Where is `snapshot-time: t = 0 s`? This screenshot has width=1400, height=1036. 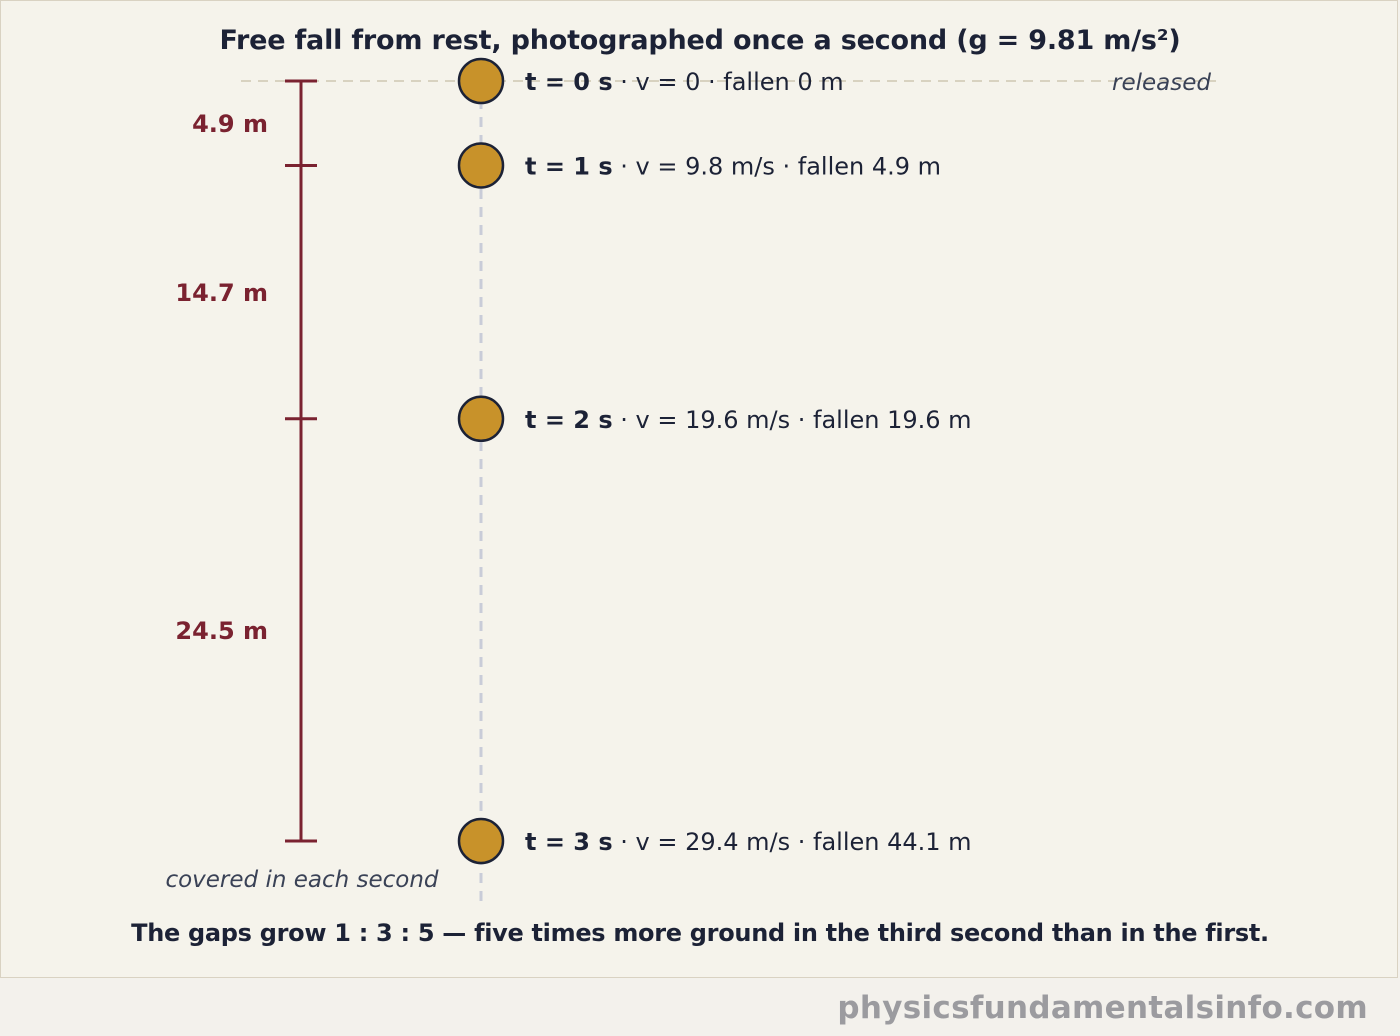 snapshot-time: t = 0 s is located at coordinates (569, 82).